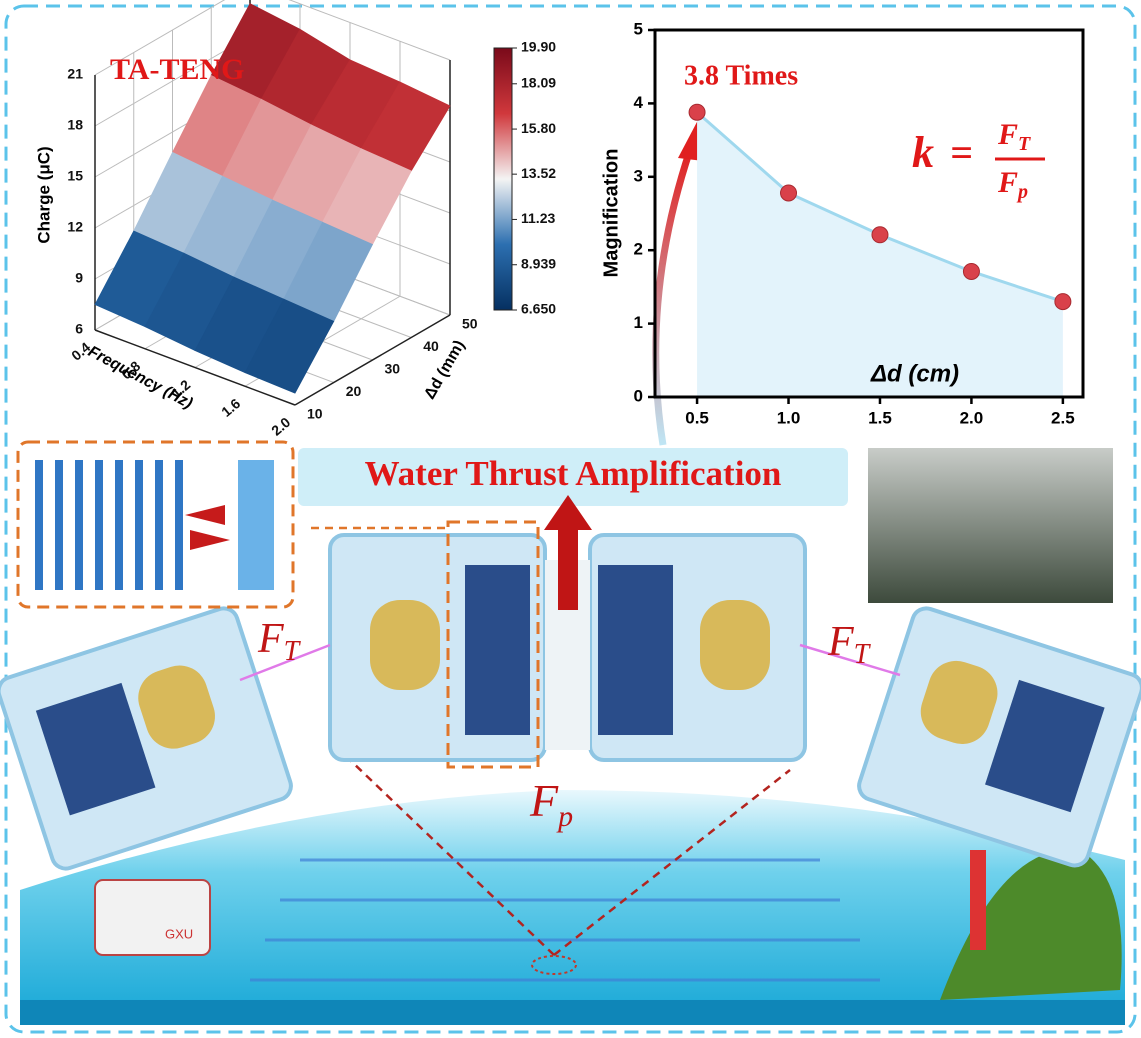 This screenshot has height=1038, width=1141. I want to click on colorbar-label: 13.52, so click(538, 173).